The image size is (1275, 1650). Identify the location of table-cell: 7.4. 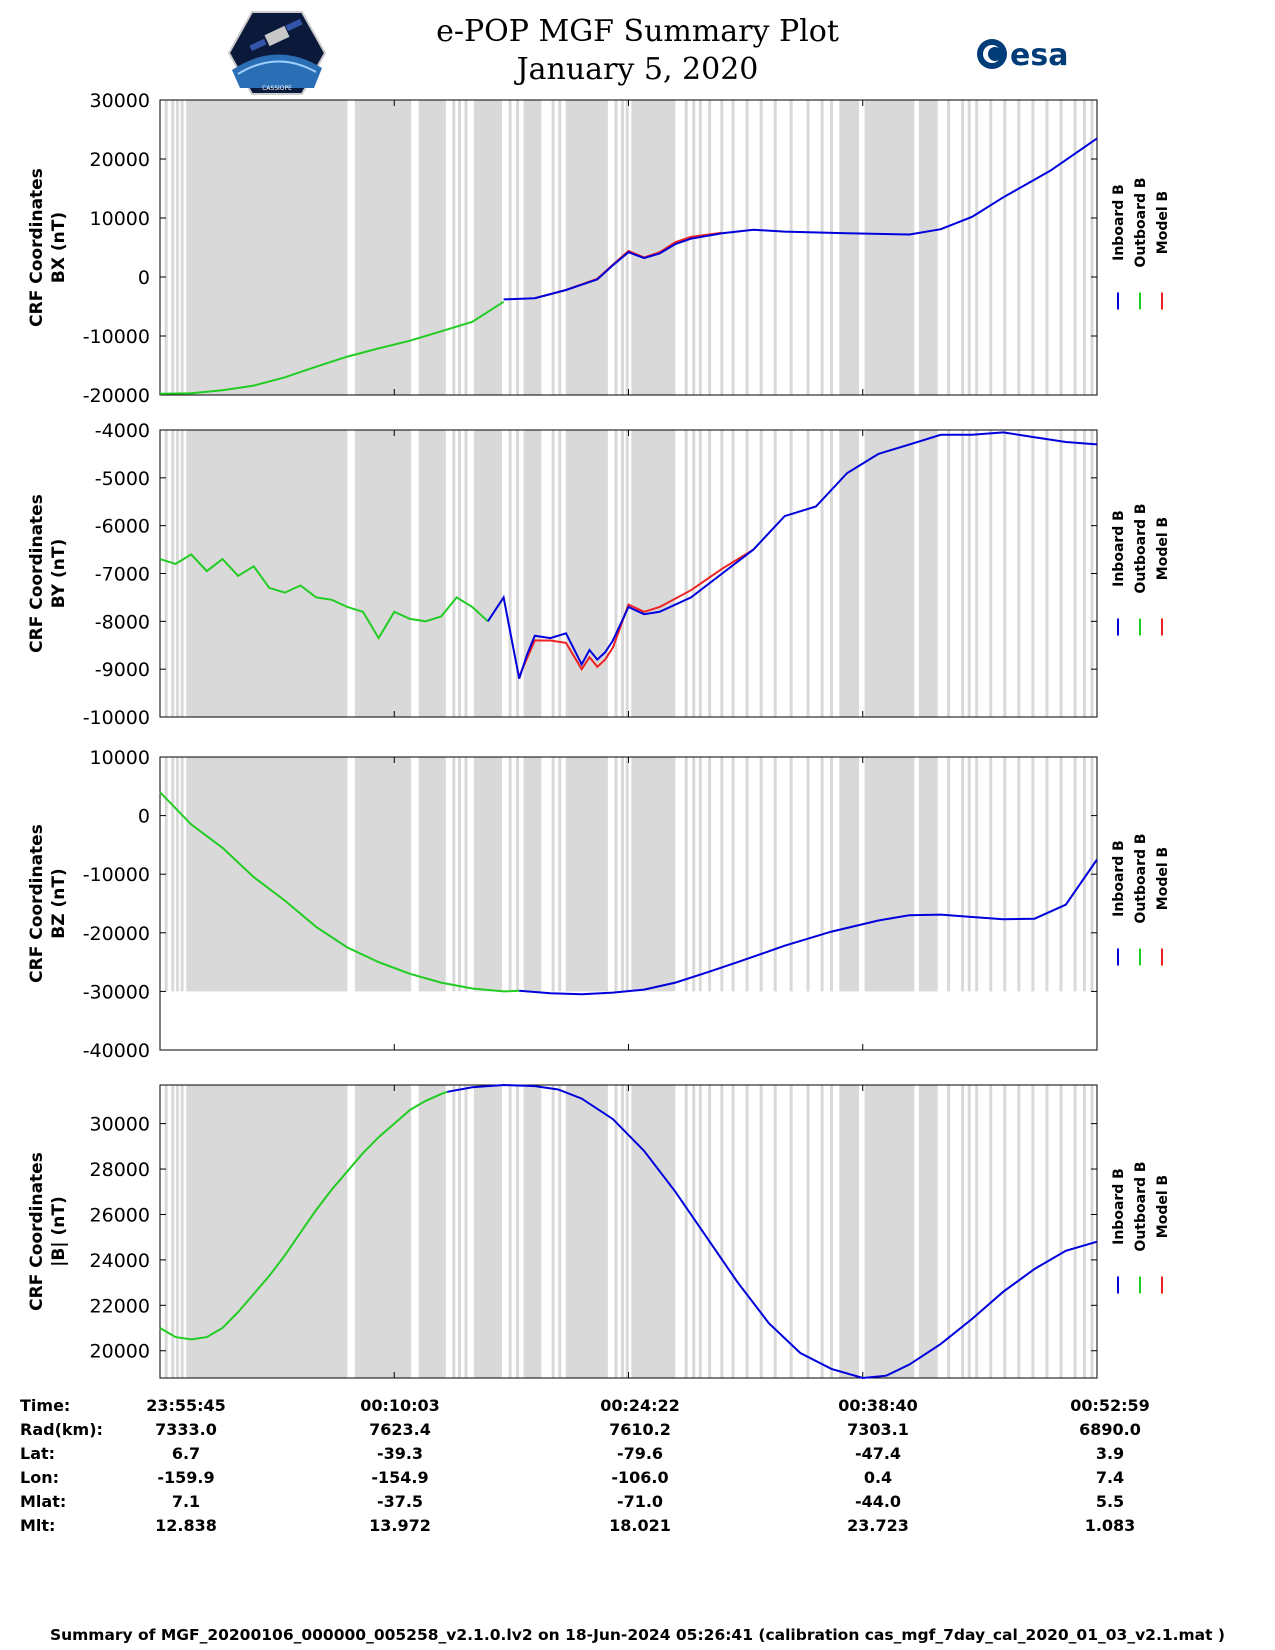
(1110, 1477).